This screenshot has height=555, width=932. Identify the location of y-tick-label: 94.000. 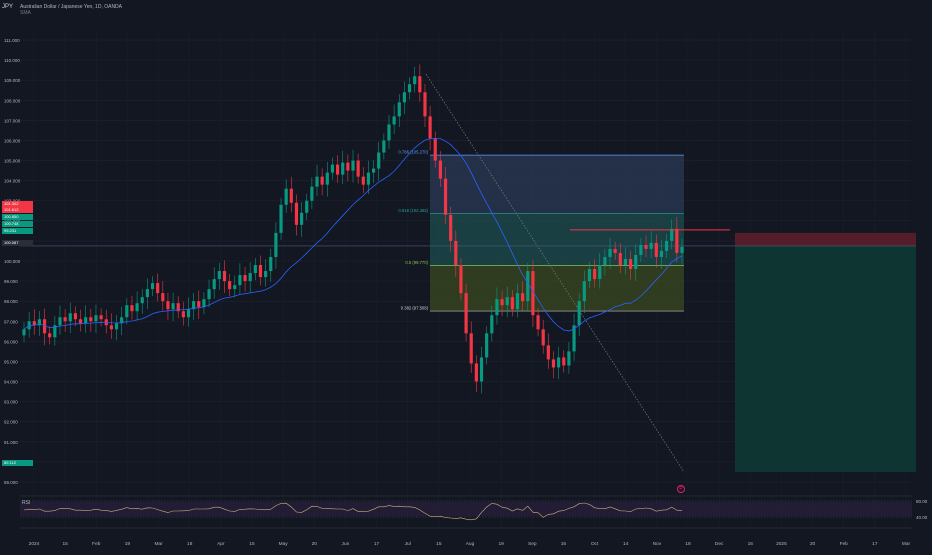
(11, 382).